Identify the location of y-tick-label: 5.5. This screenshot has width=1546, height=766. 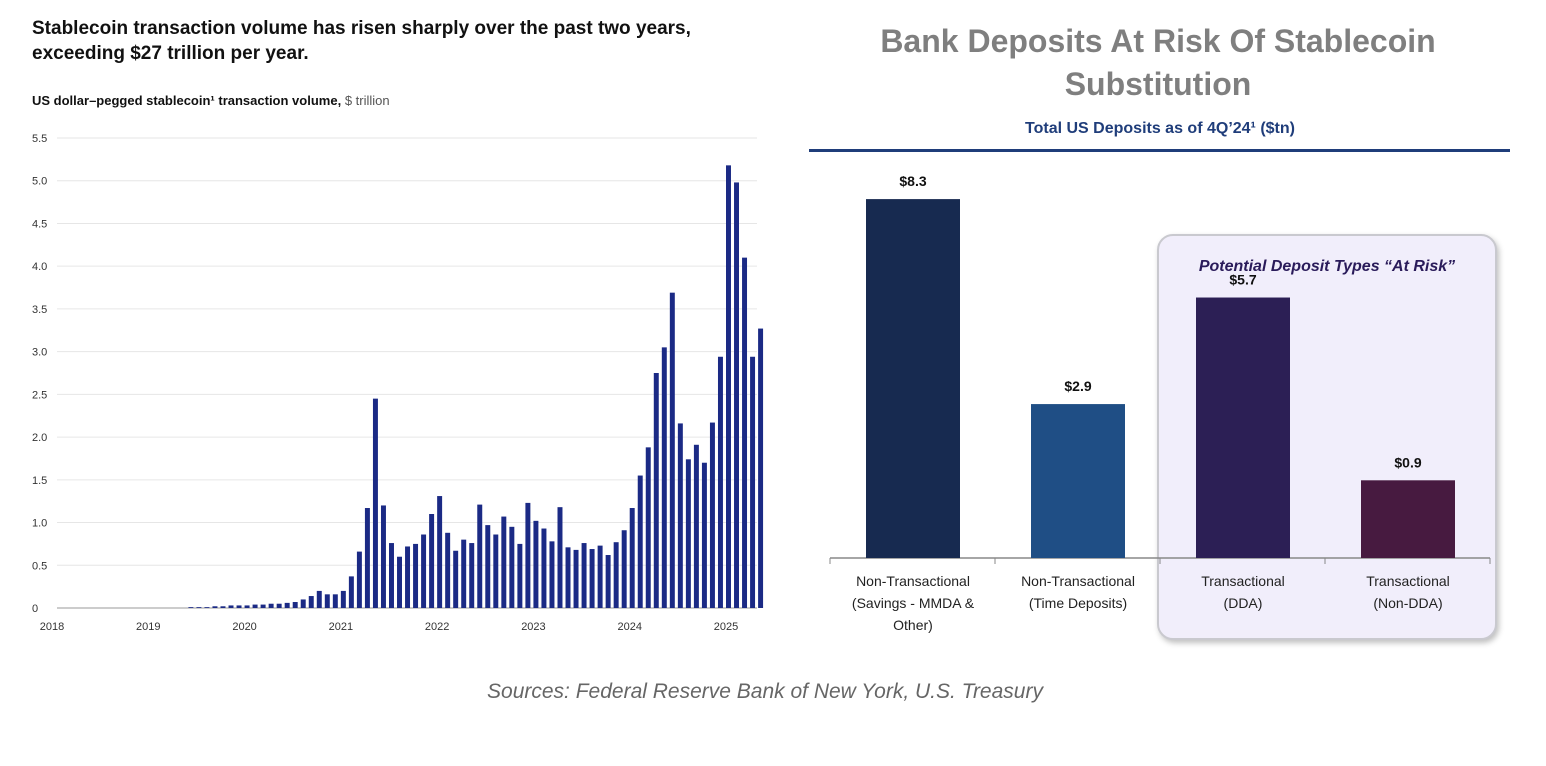
(39, 139).